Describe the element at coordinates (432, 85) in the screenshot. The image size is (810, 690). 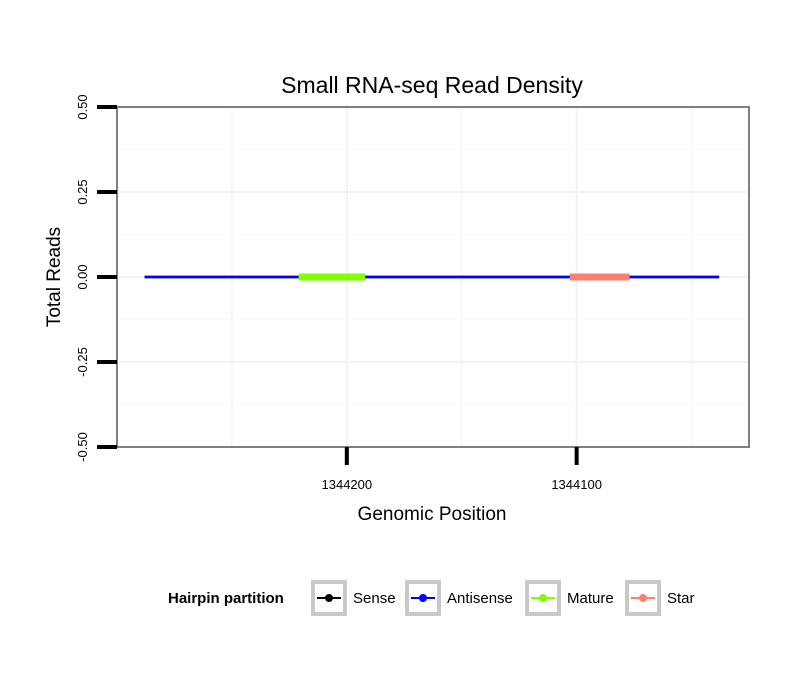
I see `chart-title: Small RNA-seq Read Density` at that location.